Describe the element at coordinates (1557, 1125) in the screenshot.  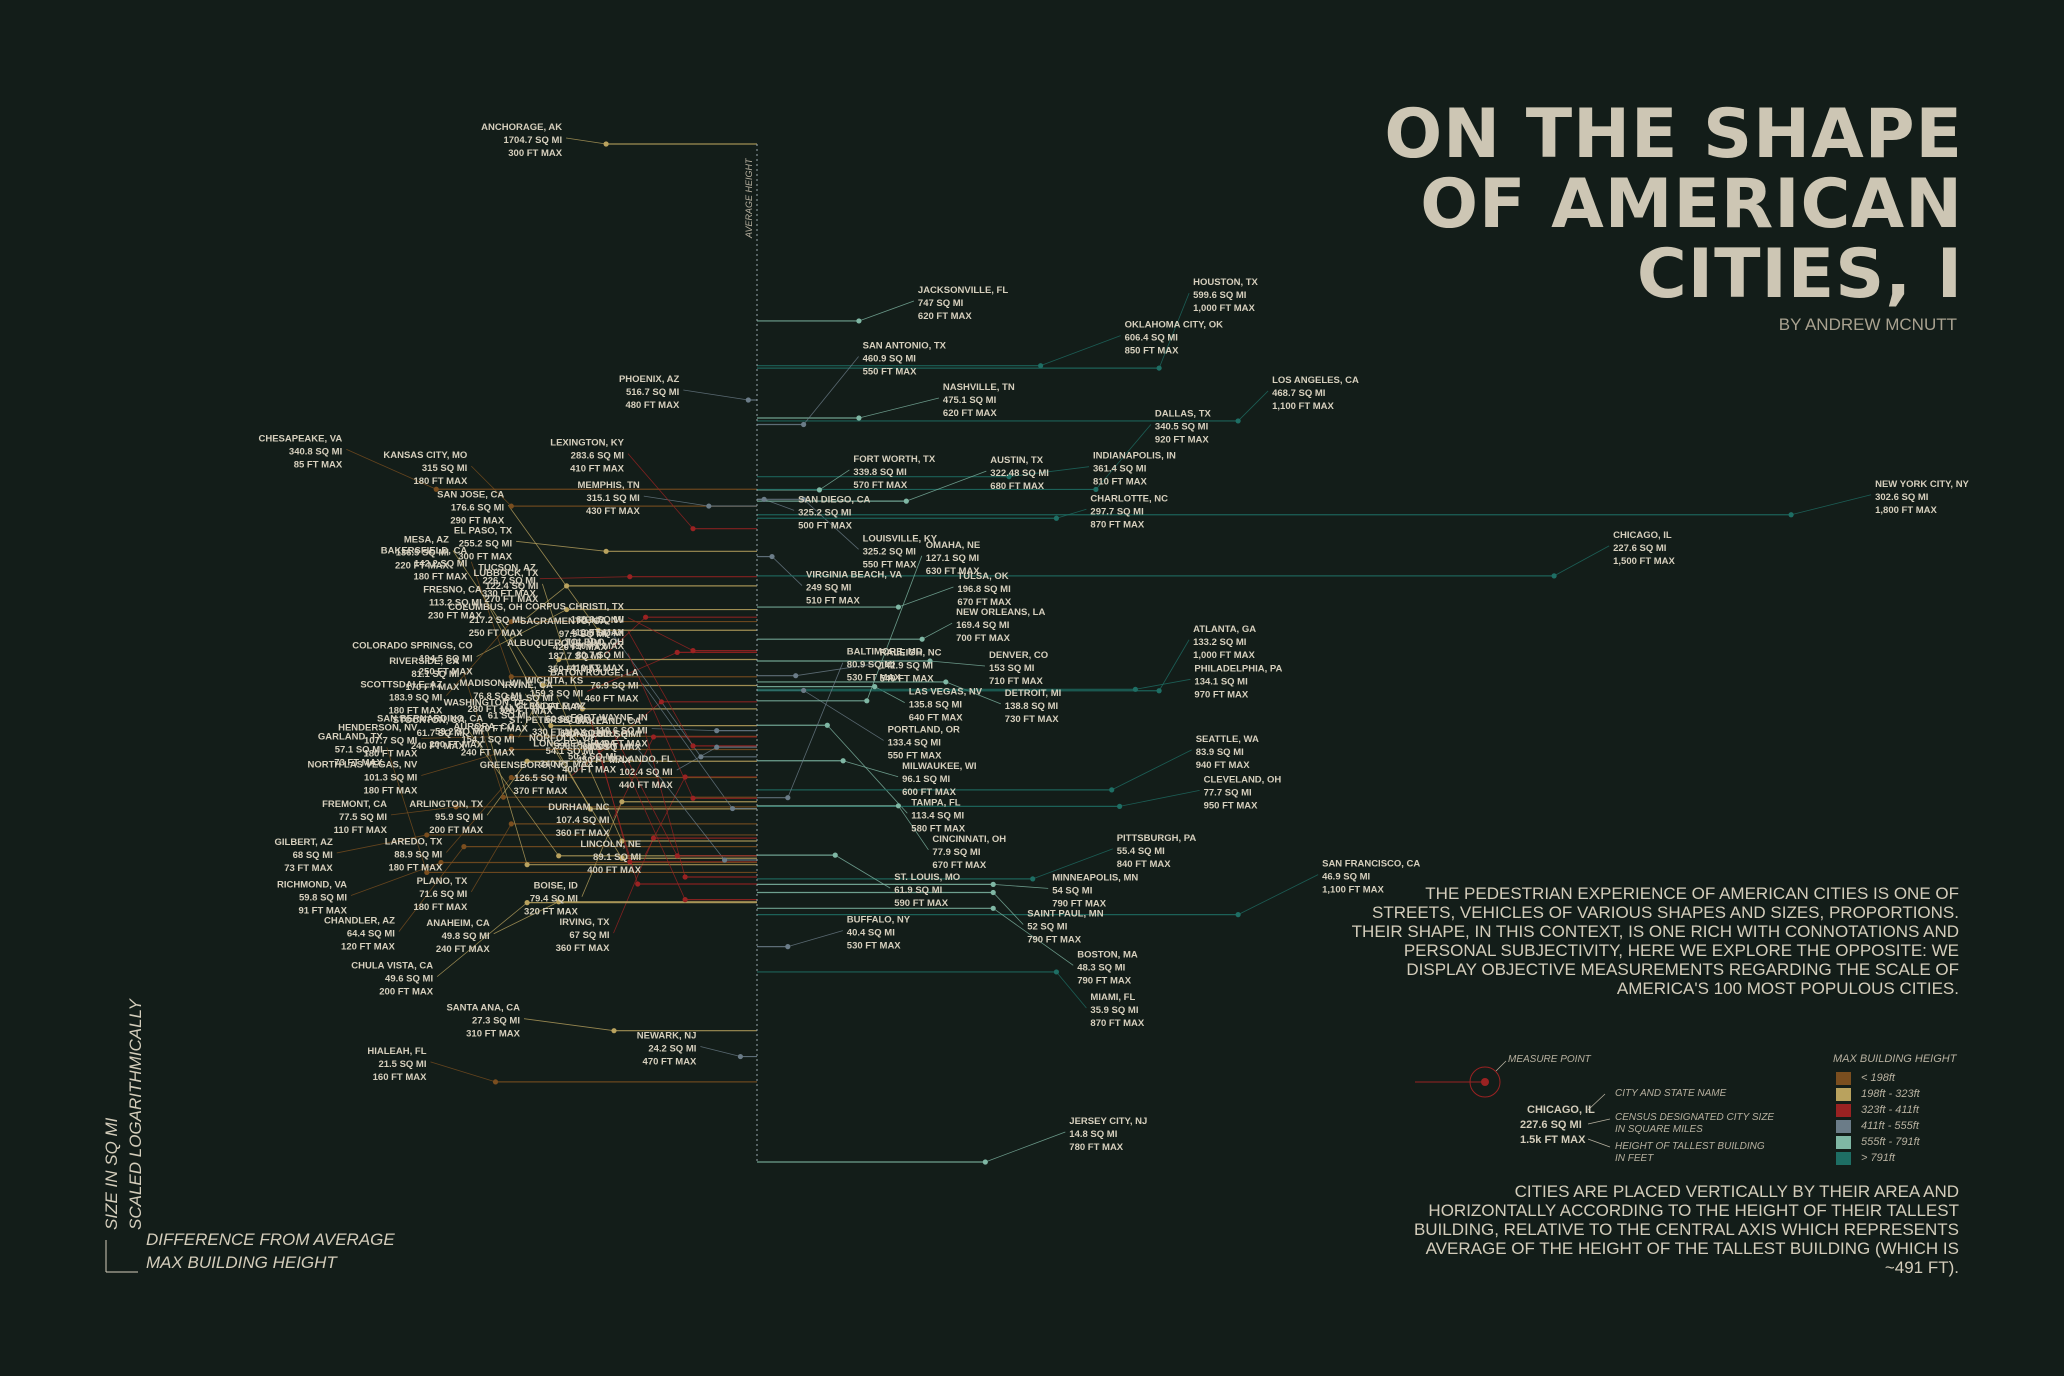
I see `key-example: CHICAGO, IL 227.6 SQ MI 1.5k FT MAX` at that location.